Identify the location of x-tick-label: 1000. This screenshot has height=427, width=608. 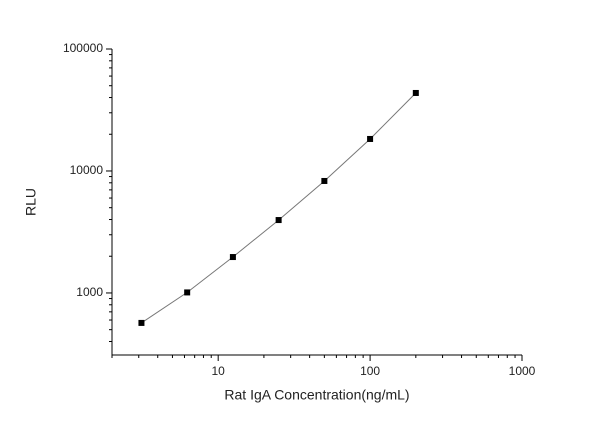
(522, 371).